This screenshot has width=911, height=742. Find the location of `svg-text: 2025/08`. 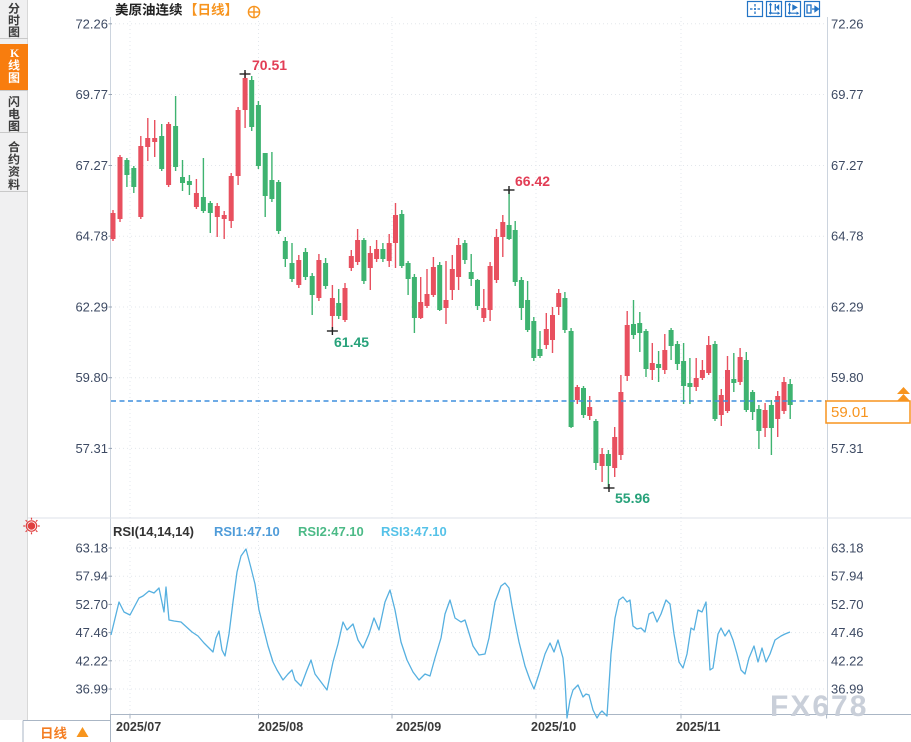

svg-text: 2025/08 is located at coordinates (280, 727).